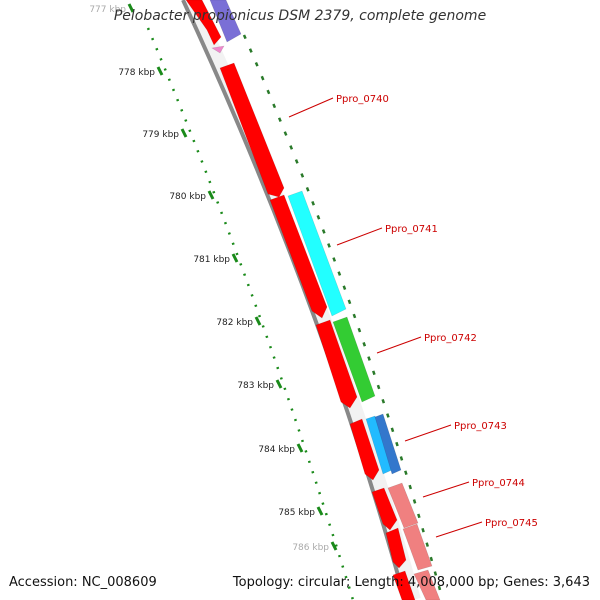 The image size is (600, 600). Describe the element at coordinates (160, 135) in the screenshot. I see `ruler-tick-label: 779 kbp` at that location.